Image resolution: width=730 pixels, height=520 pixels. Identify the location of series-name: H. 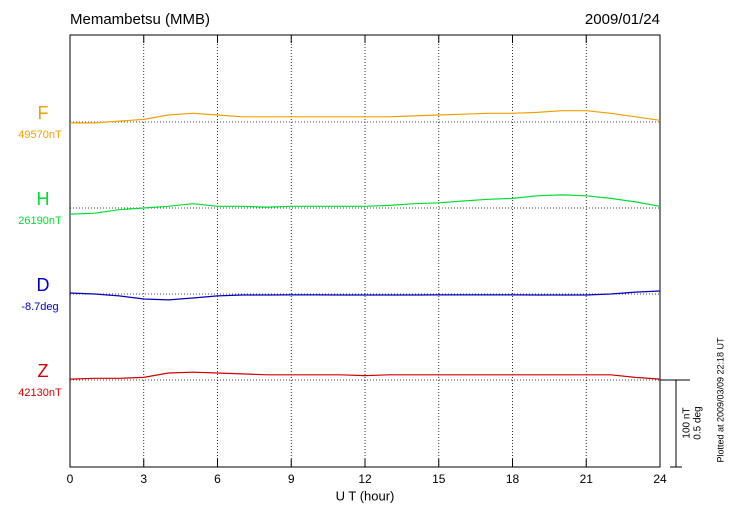
(43, 199).